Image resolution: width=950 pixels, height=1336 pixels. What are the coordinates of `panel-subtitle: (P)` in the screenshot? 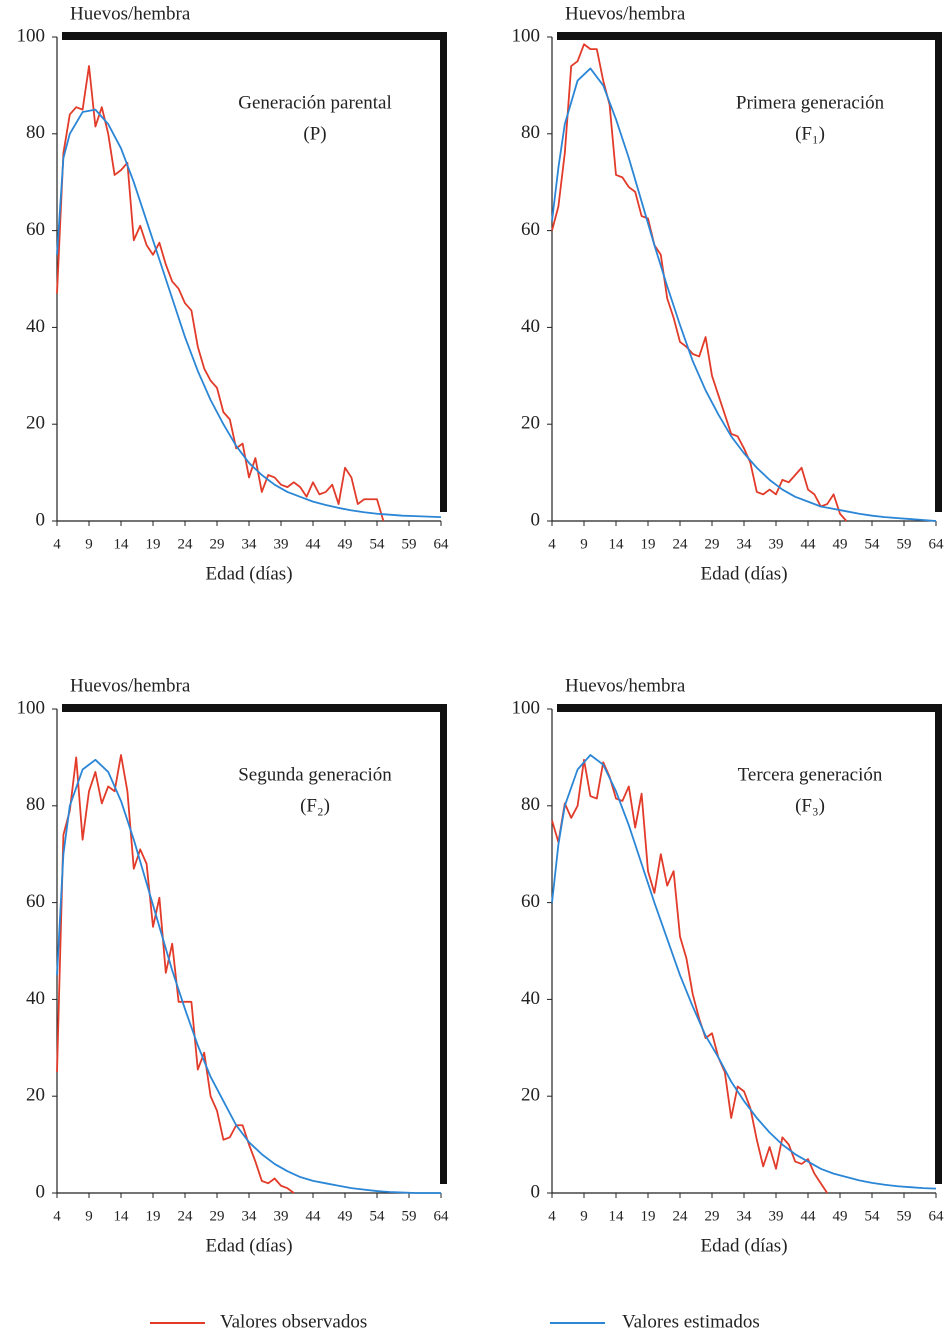 It's located at (314, 133).